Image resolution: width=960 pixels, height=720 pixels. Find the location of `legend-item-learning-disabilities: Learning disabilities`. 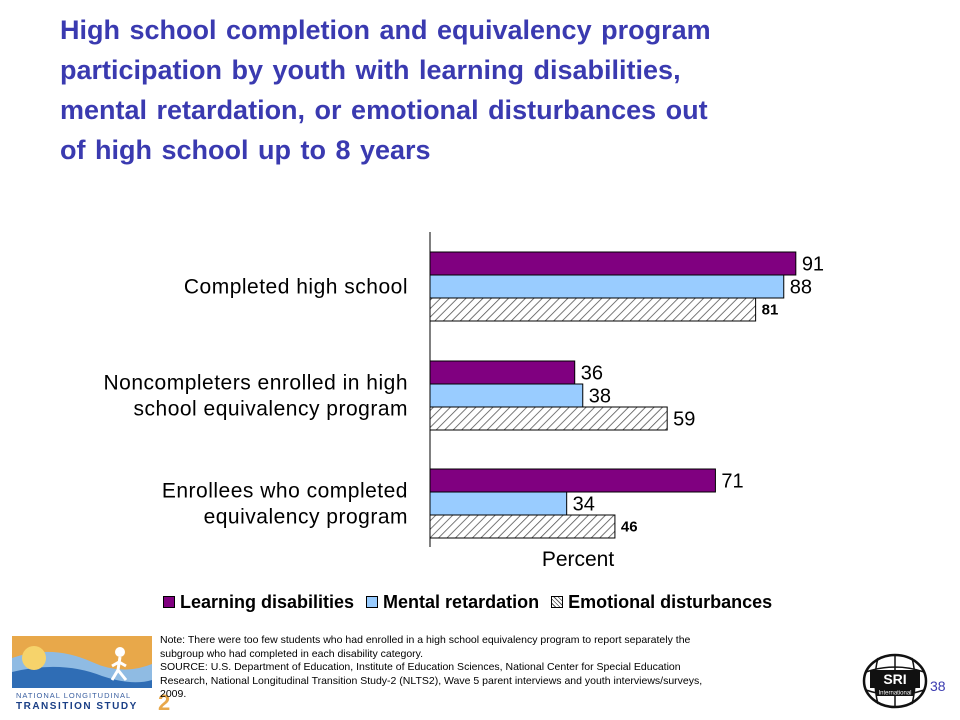

legend-item-learning-disabilities: Learning disabilities is located at coordinates (258, 602).